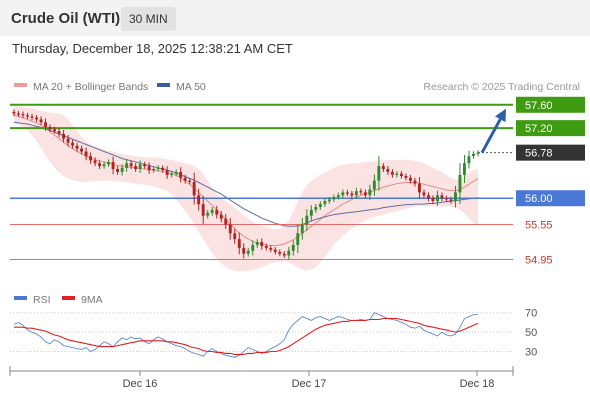  I want to click on timeframe-button: 30 MIN, so click(148, 19).